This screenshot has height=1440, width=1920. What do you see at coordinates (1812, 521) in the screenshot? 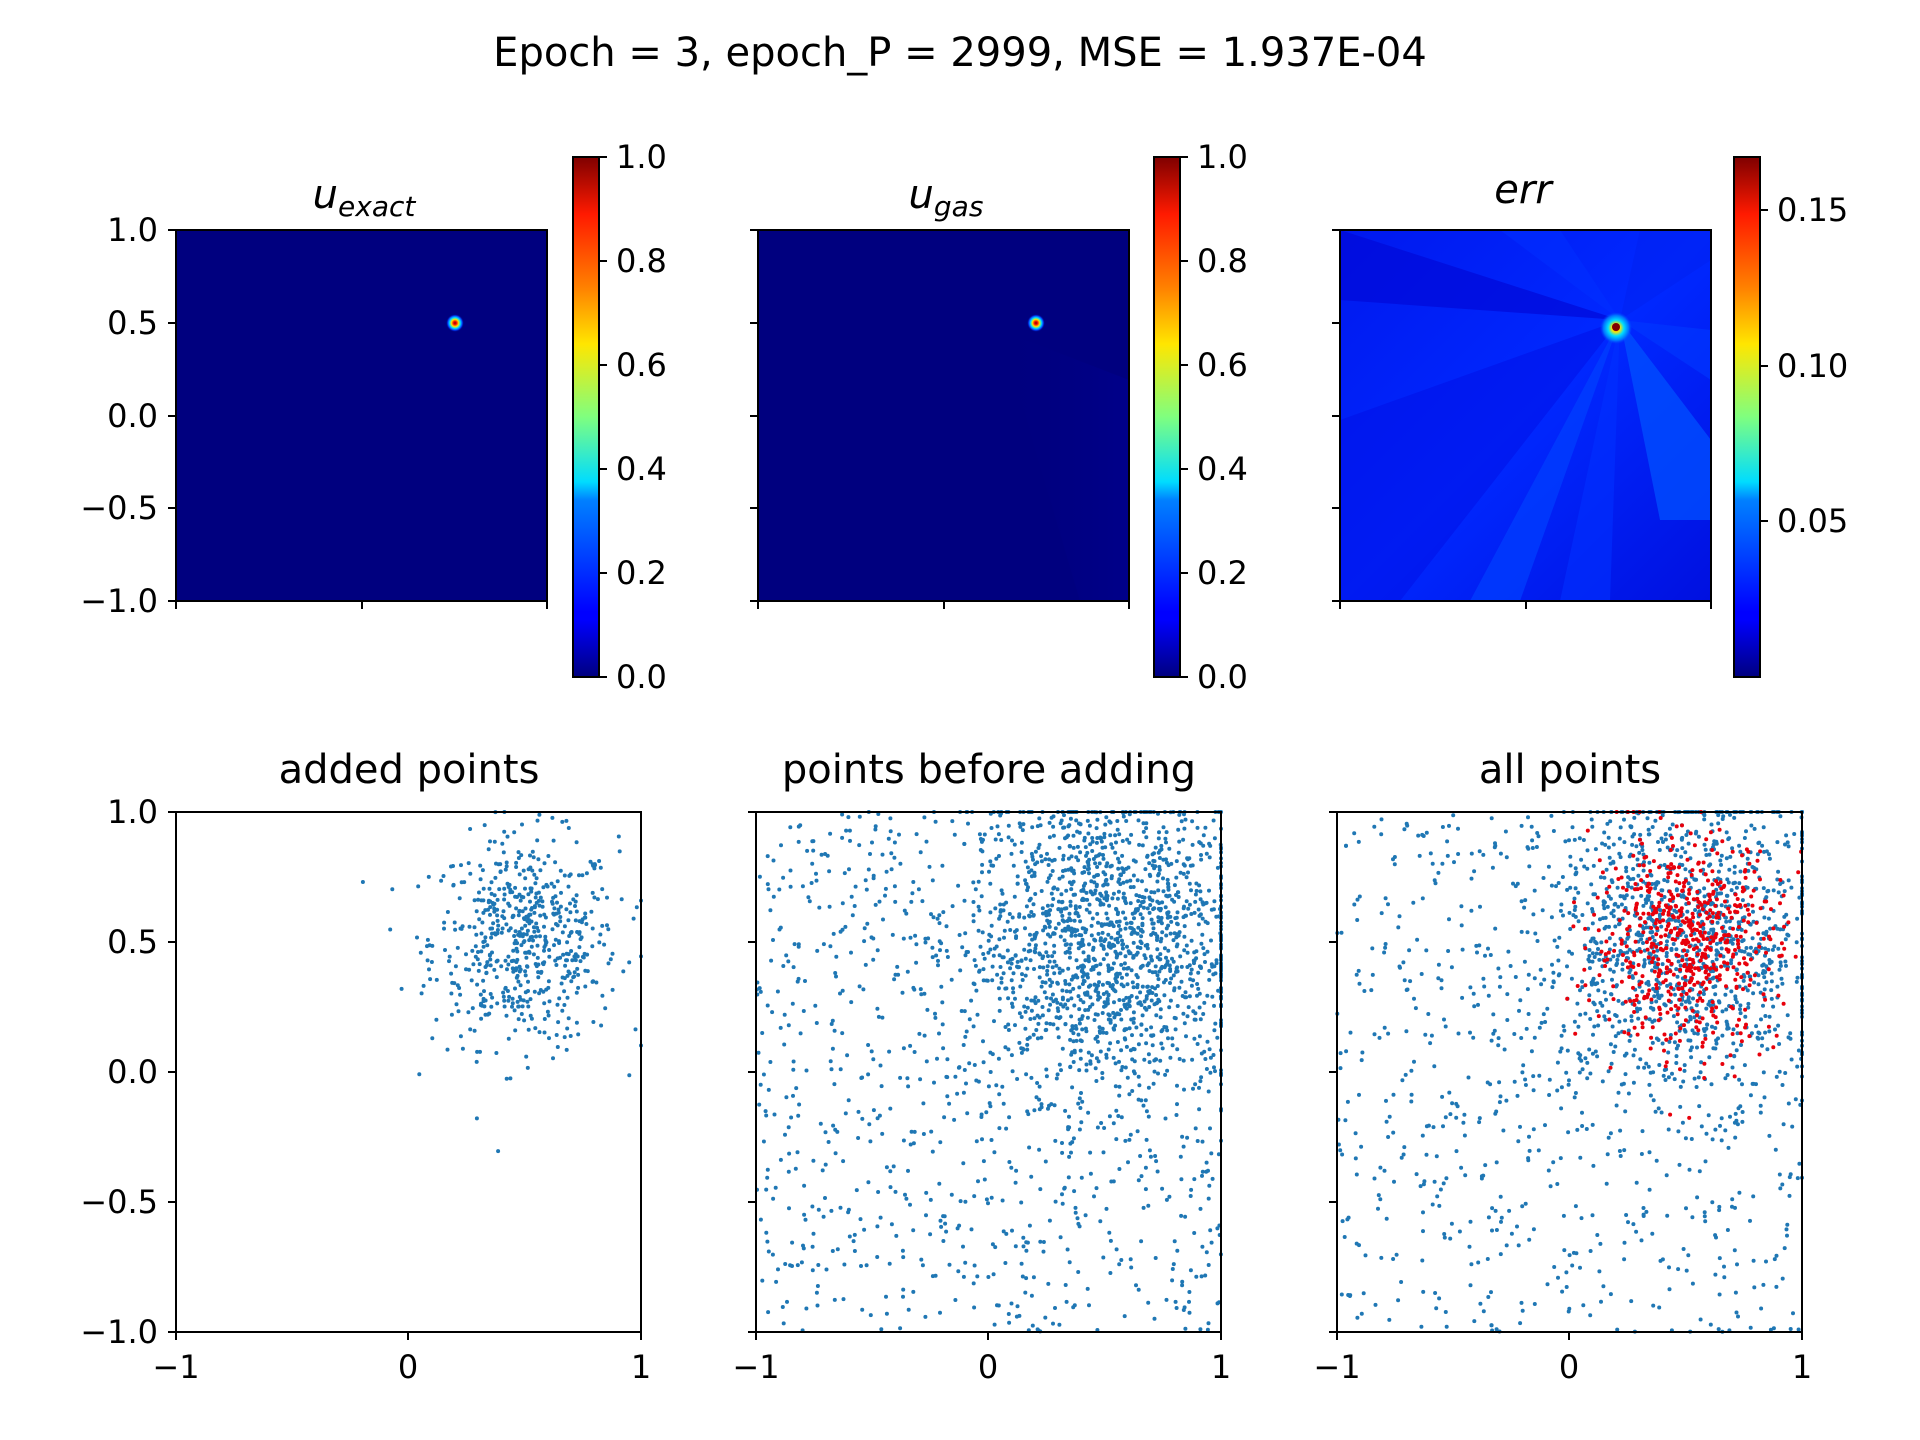
I see `colorbar-tick-label: 0.05` at bounding box center [1812, 521].